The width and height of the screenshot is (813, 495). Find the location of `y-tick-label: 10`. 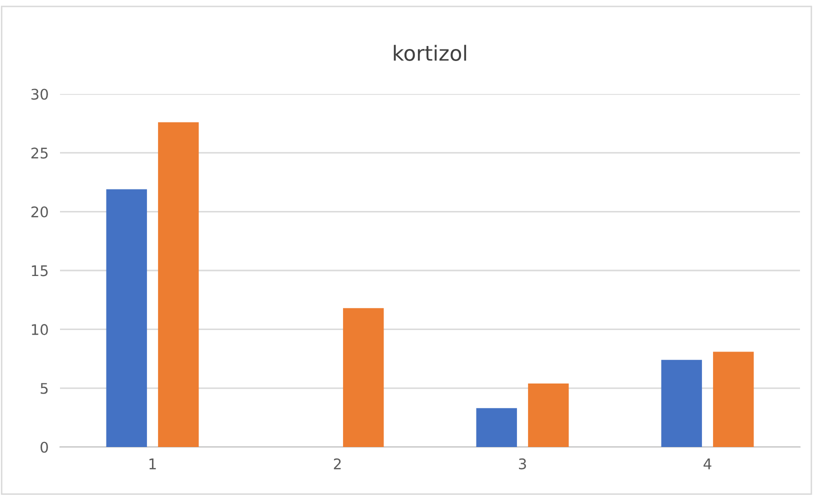

y-tick-label: 10 is located at coordinates (40, 330).